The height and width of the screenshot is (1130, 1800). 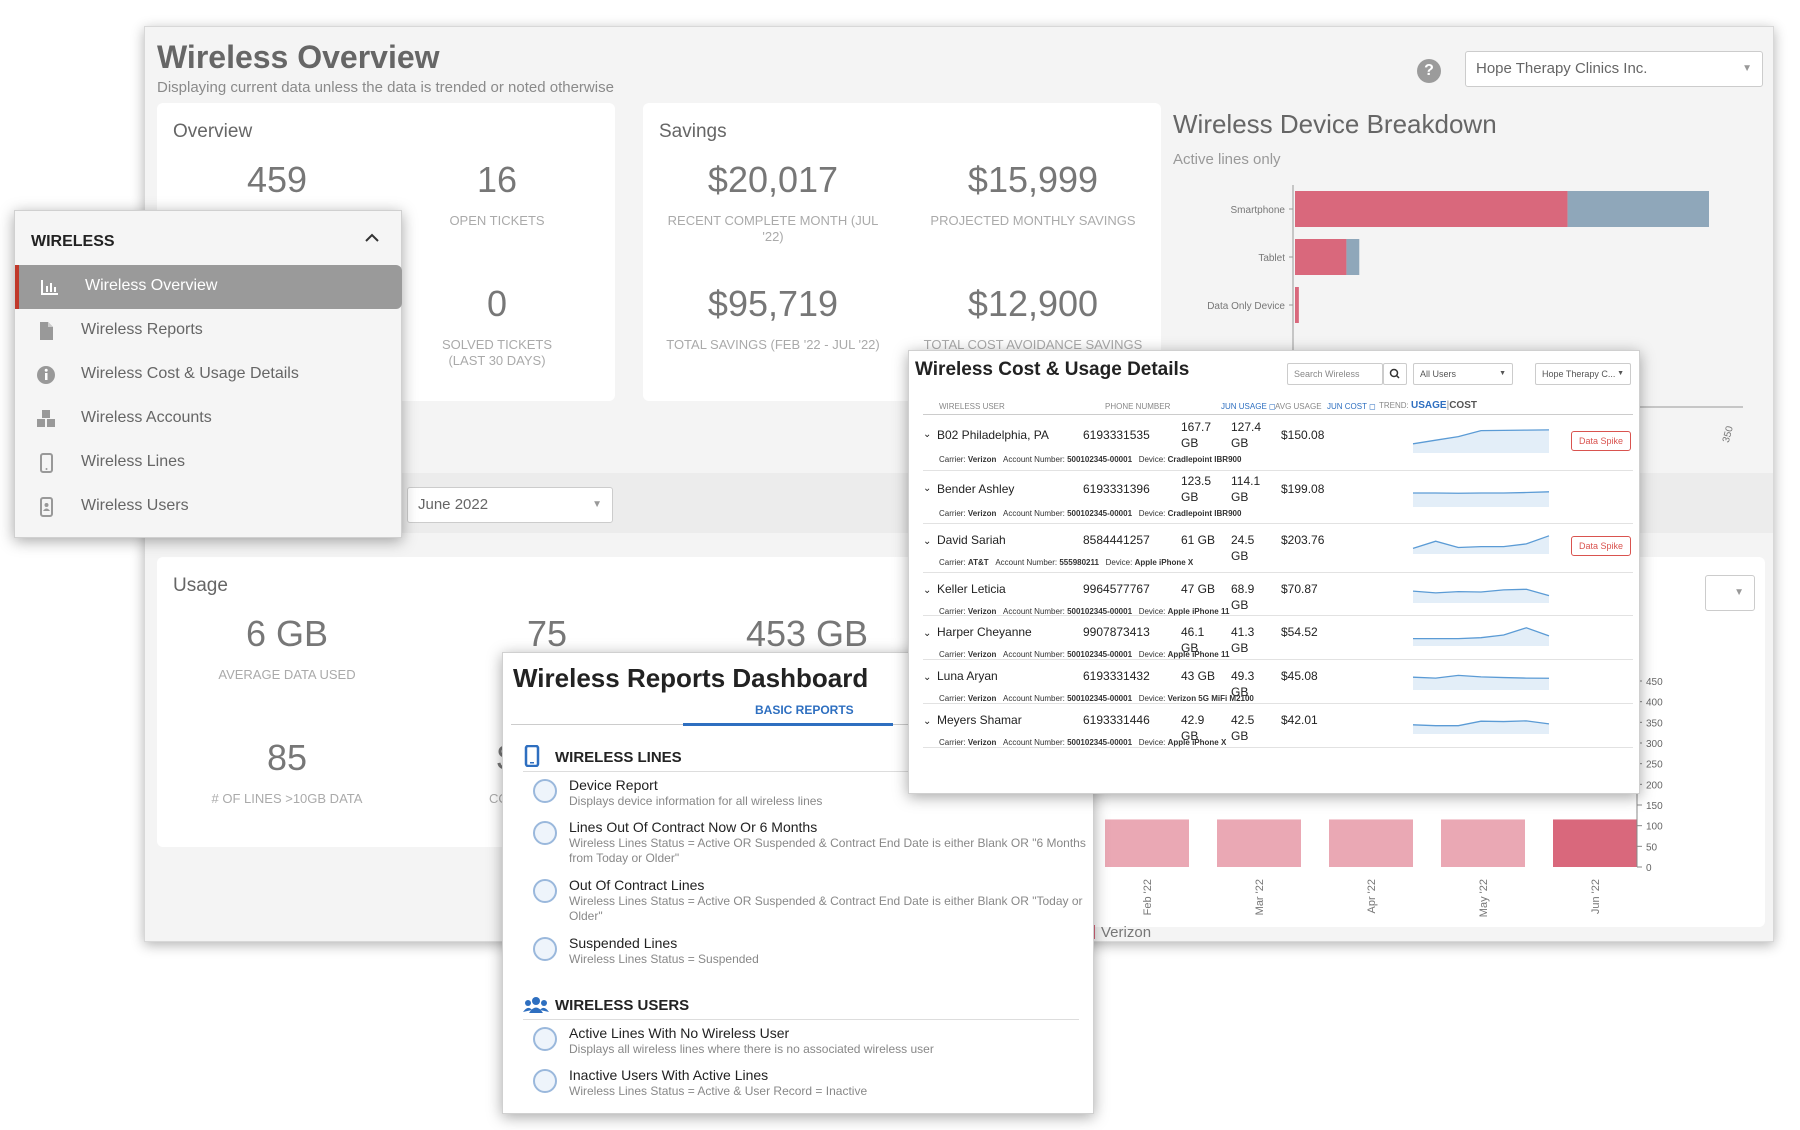 I want to click on menu-item-wireless-overview: Wireless Overview, so click(x=208, y=287).